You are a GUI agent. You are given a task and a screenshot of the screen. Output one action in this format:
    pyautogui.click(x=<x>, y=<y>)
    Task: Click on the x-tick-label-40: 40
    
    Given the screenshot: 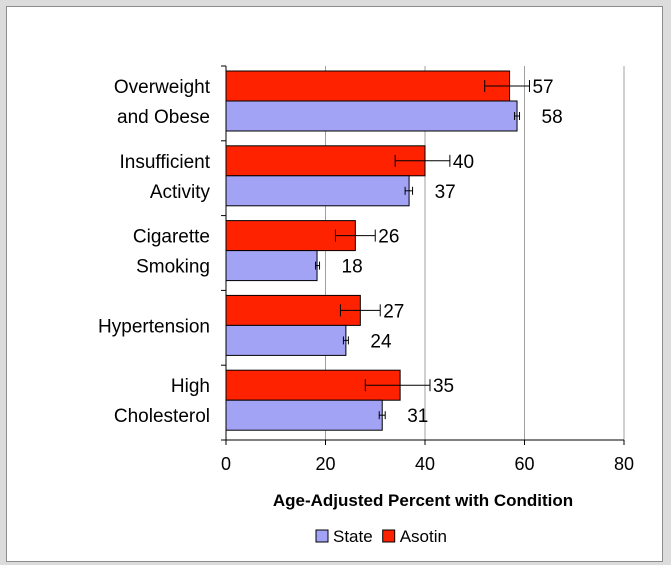 What is the action you would take?
    pyautogui.click(x=425, y=464)
    